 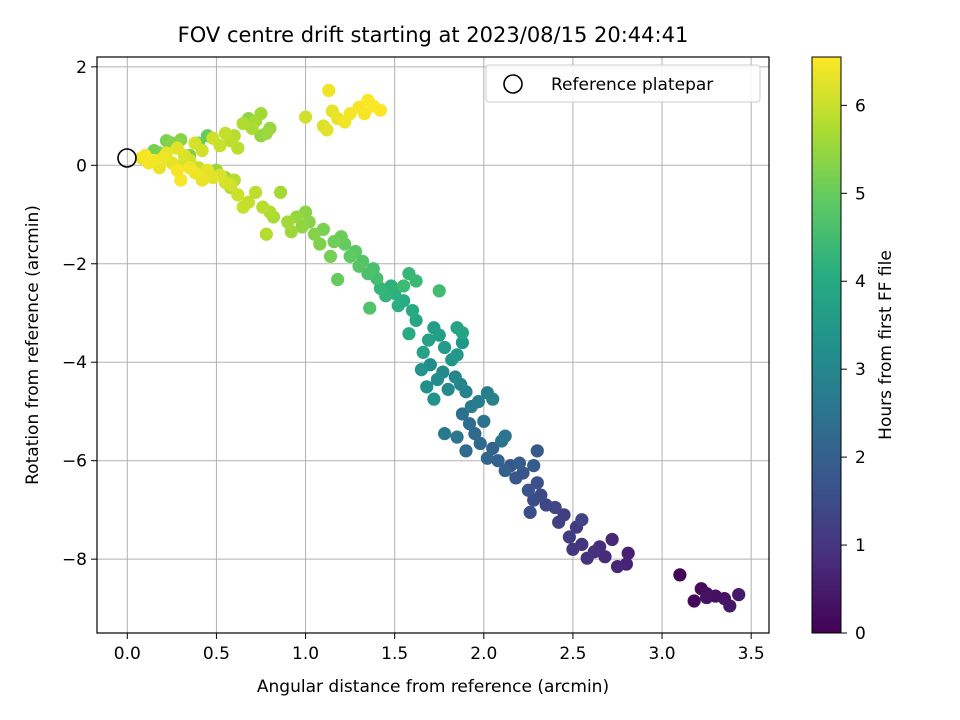 What do you see at coordinates (74, 560) in the screenshot?
I see `y-tick-label: −8` at bounding box center [74, 560].